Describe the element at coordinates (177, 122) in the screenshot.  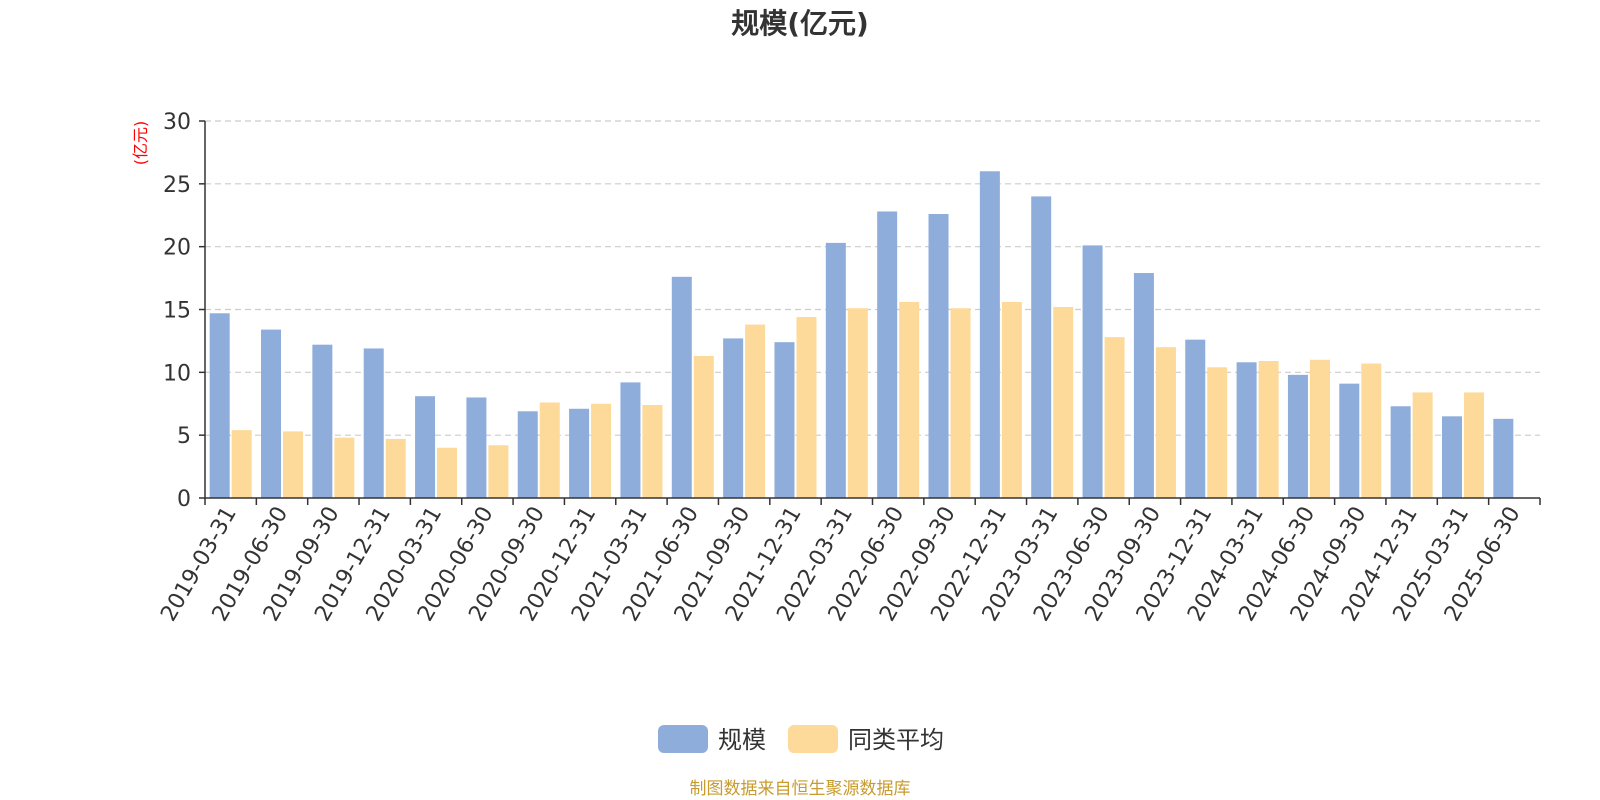
I see `y-tick-label: 30` at that location.